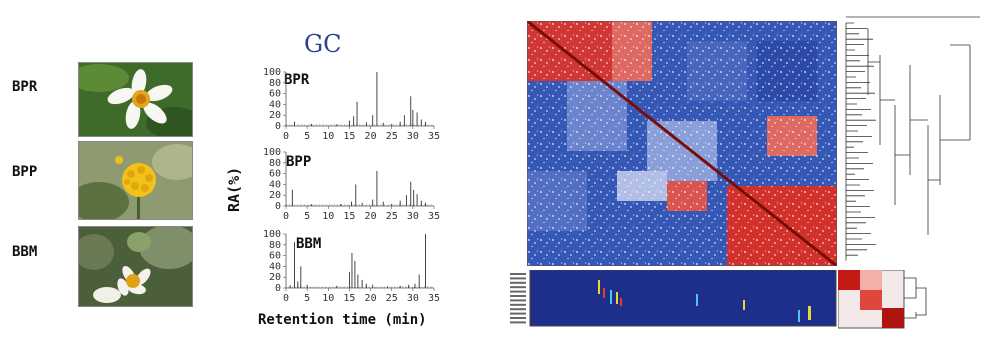 Image resolution: width=989 pixels, height=342 pixels. Describe the element at coordinates (25, 172) in the screenshot. I see `sample-label-bpp: BPP` at that location.